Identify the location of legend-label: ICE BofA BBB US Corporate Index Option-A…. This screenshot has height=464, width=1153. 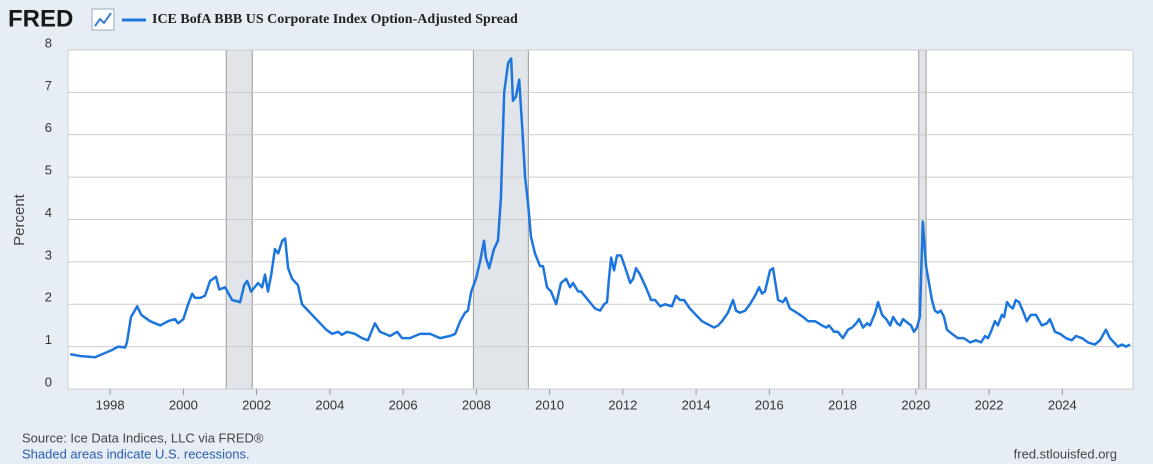
(335, 19).